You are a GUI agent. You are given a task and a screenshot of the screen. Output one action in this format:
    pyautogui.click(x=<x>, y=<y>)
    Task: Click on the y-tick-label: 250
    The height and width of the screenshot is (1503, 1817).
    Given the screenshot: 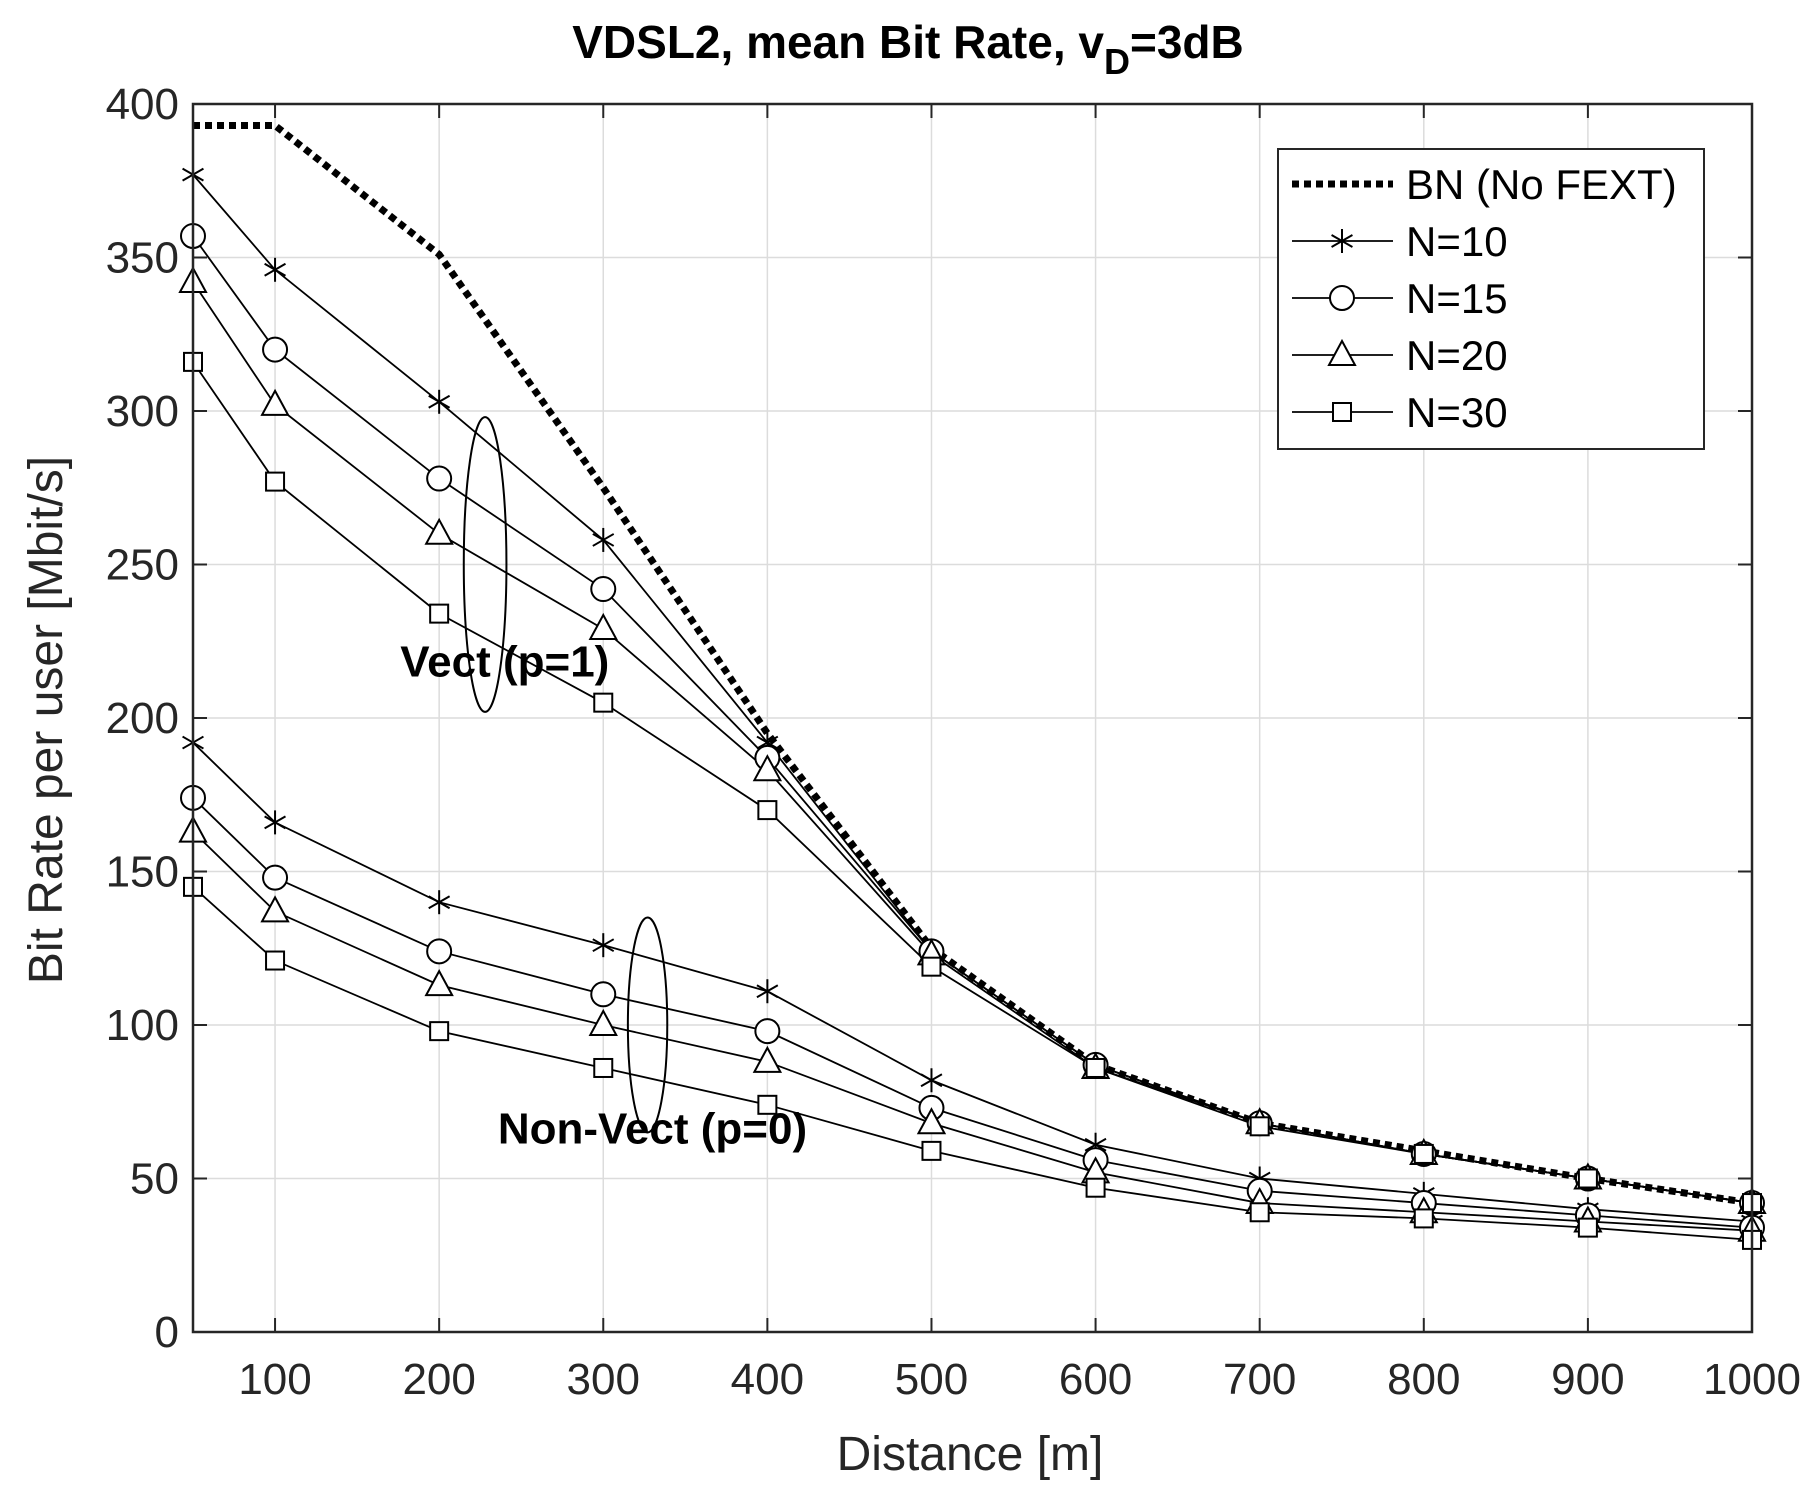 What is the action you would take?
    pyautogui.click(x=142, y=565)
    